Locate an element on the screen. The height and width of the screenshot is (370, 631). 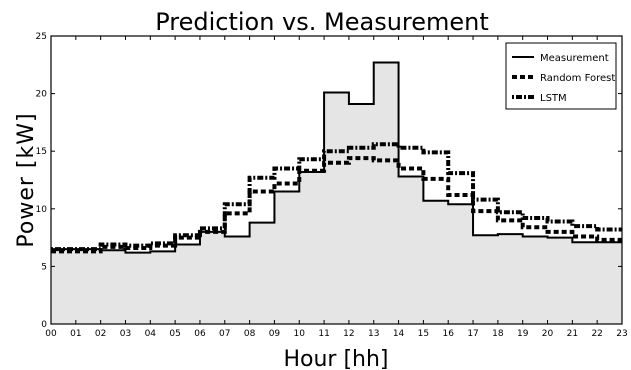
y-tick-label: 5 is located at coordinates (44, 267).